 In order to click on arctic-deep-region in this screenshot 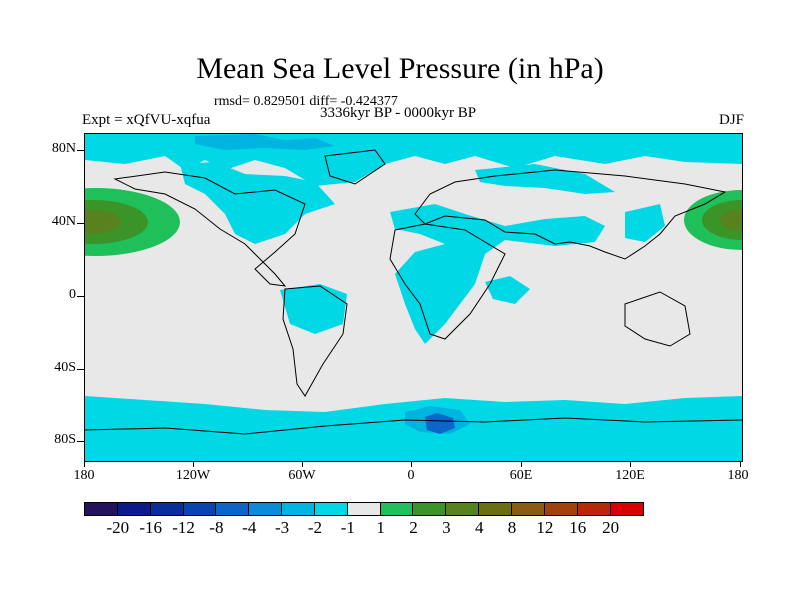, I will do `click(265, 142)`.